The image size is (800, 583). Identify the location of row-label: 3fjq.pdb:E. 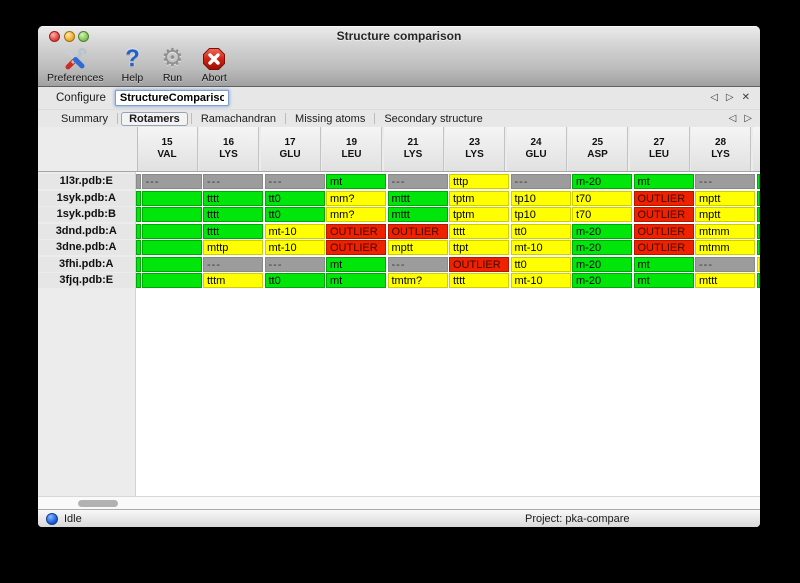
(86, 280).